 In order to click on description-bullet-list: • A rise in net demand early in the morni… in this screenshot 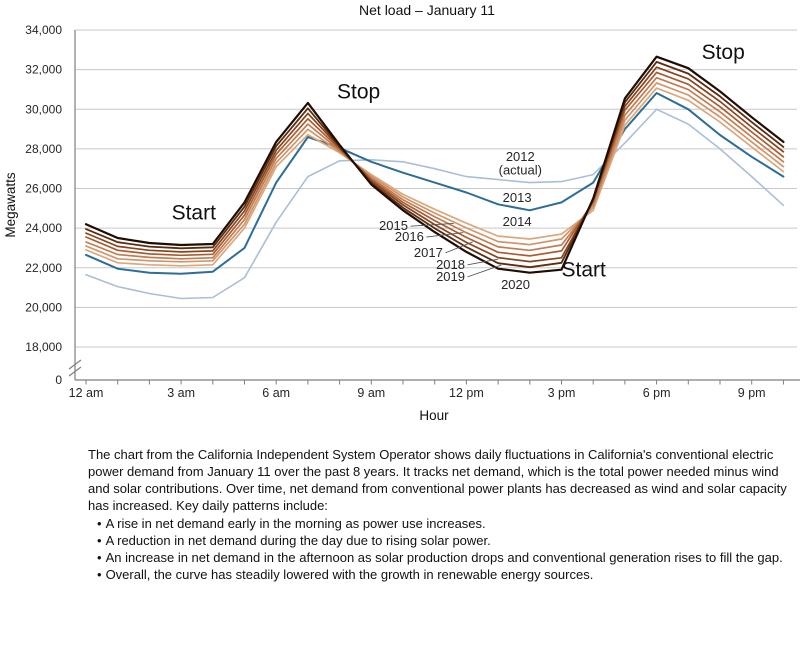, I will do `click(441, 549)`.